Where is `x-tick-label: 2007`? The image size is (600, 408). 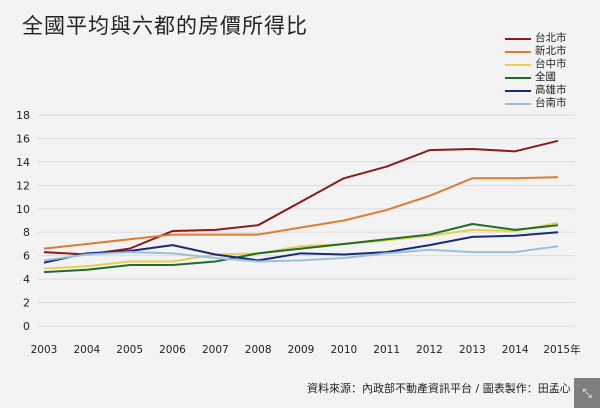 x-tick-label: 2007 is located at coordinates (215, 350).